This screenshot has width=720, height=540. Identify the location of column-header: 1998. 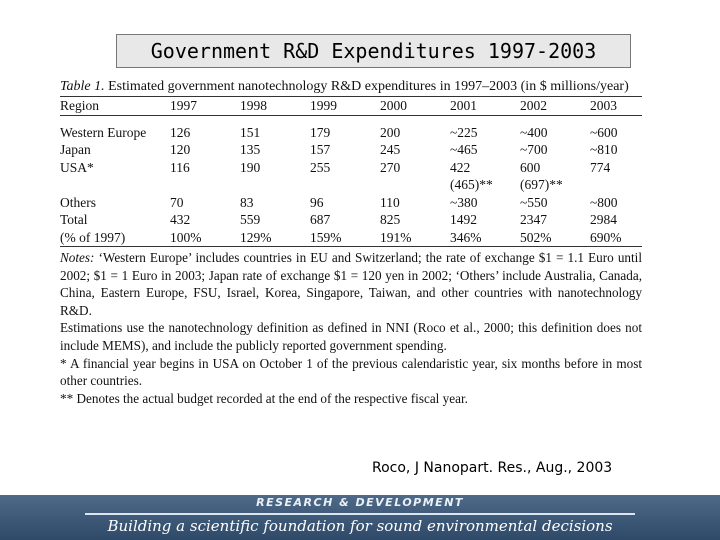
(253, 105).